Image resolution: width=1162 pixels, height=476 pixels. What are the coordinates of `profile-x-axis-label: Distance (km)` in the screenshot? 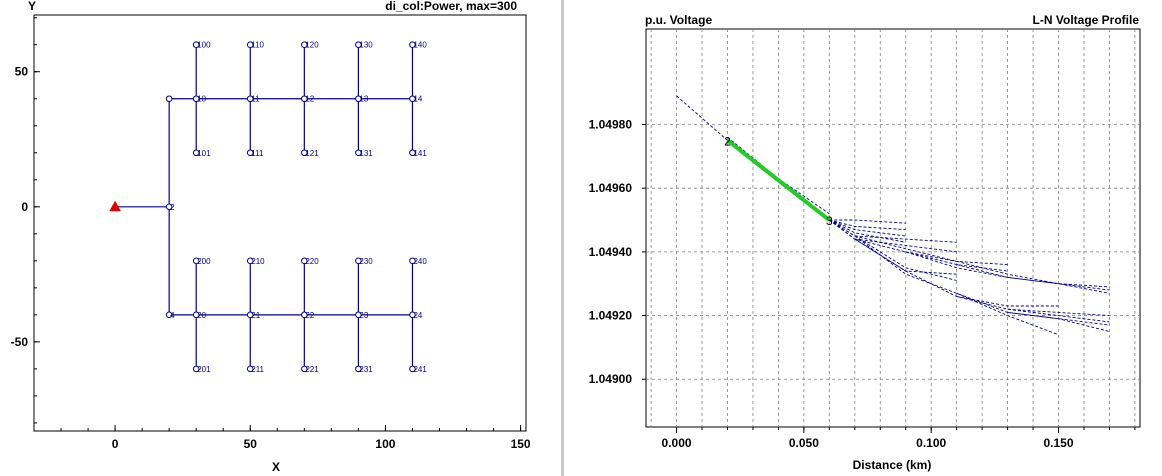 It's located at (892, 465).